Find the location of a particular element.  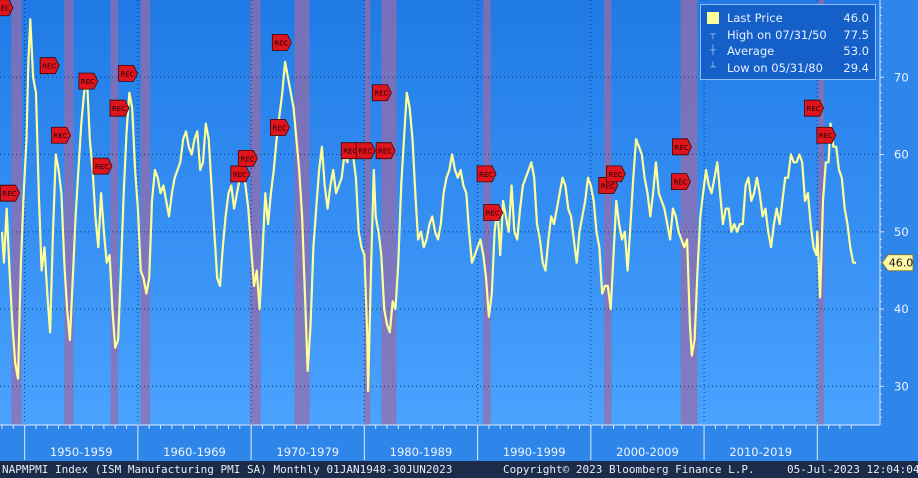

rec-label-2: REC is located at coordinates (49, 66).